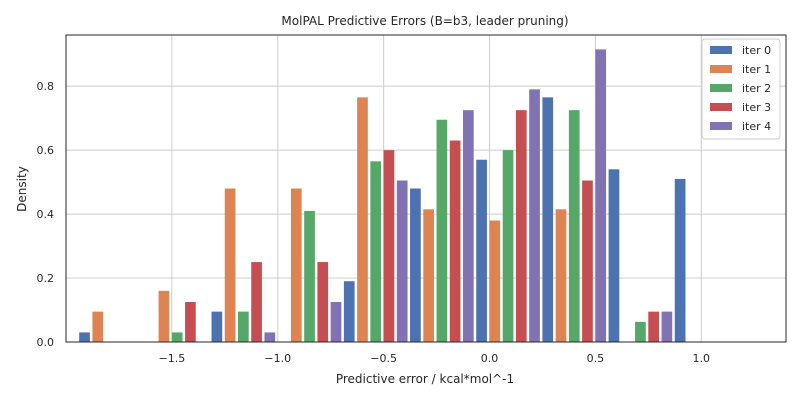 The height and width of the screenshot is (400, 800). Describe the element at coordinates (46, 342) in the screenshot. I see `y-tick-label: 0.0` at that location.